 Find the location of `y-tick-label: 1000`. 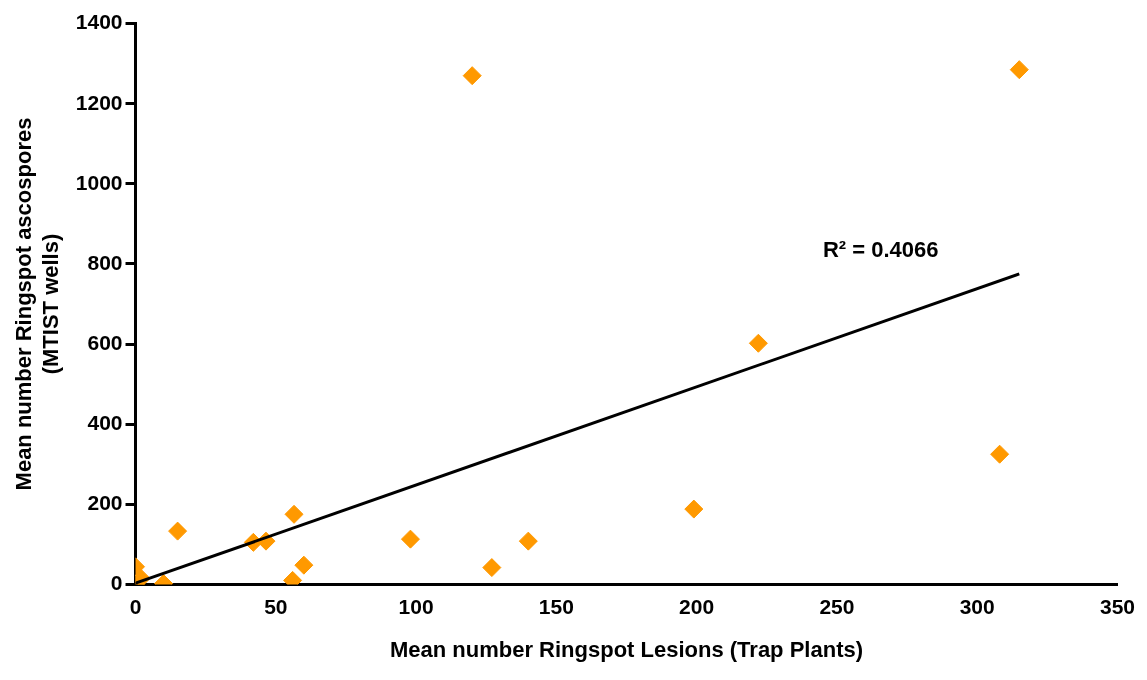

y-tick-label: 1000 is located at coordinates (99, 182).